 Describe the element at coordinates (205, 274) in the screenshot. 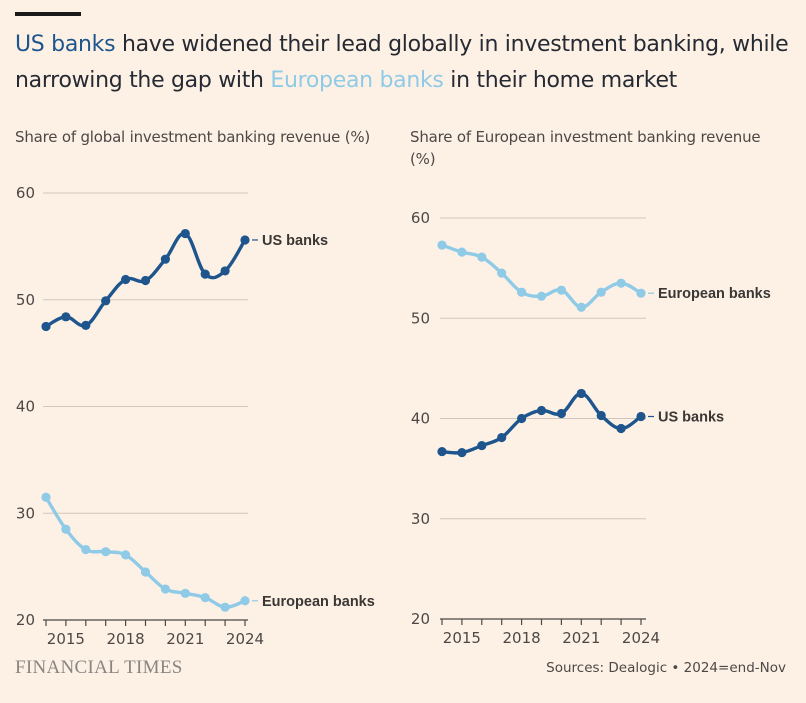

I see `global-point-us-banks-2022` at that location.